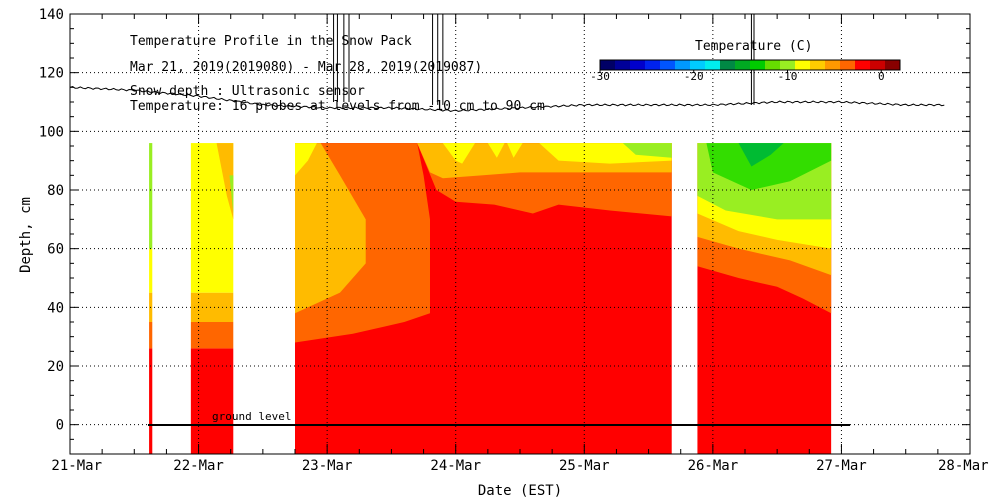 The height and width of the screenshot is (500, 1000). I want to click on y-tick-label: 0, so click(60, 426).